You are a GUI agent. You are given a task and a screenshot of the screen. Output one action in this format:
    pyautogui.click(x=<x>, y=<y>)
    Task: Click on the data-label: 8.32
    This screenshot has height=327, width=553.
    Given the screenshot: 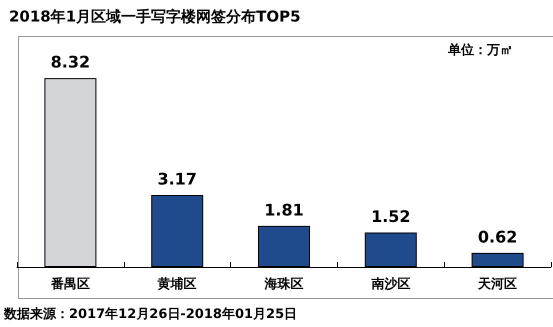 What is the action you would take?
    pyautogui.click(x=70, y=62)
    